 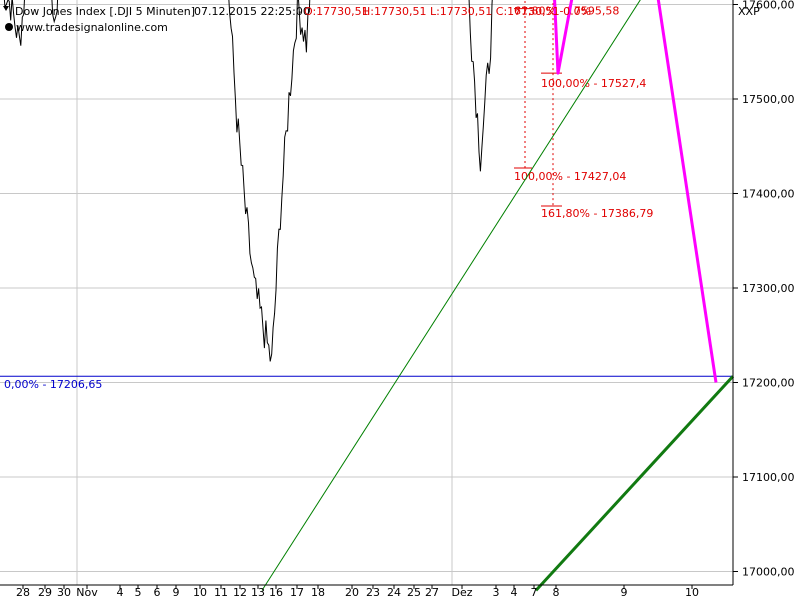 What do you see at coordinates (9, 27) in the screenshot?
I see `website-bullet-icon` at bounding box center [9, 27].